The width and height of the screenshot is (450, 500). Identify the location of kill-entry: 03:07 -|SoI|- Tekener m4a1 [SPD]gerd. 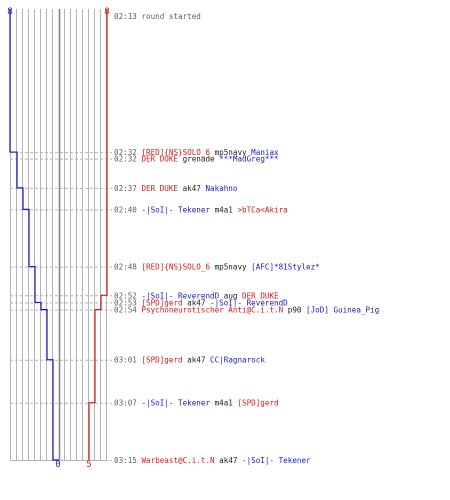
(196, 403).